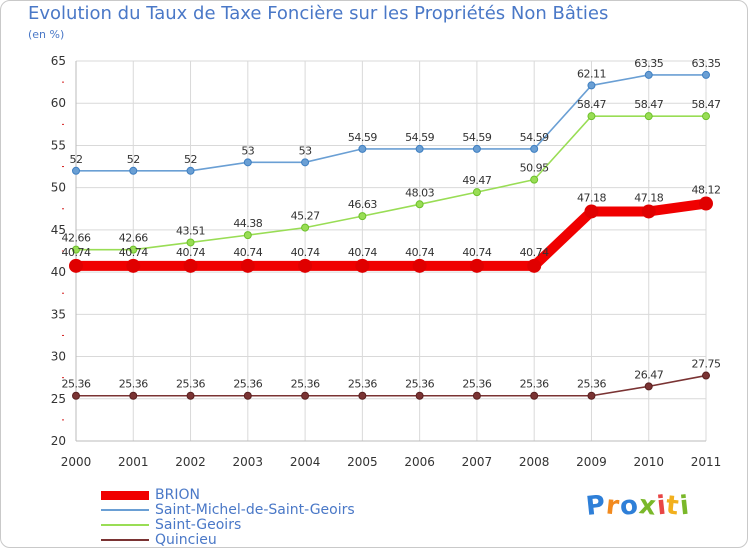 Image resolution: width=750 pixels, height=550 pixels. What do you see at coordinates (58, 441) in the screenshot?
I see `y-tick-label: 20` at bounding box center [58, 441].